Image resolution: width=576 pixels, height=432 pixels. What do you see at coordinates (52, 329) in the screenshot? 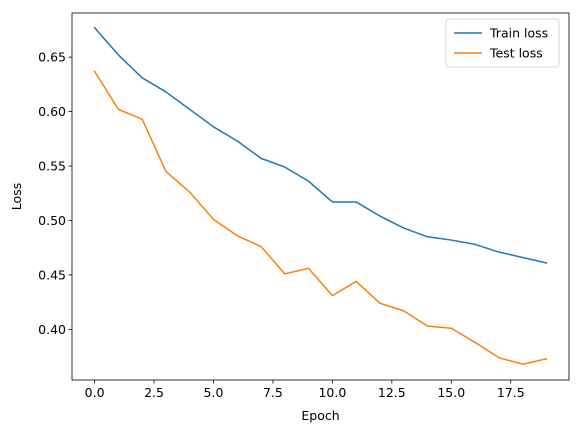
I see `y-tick-label: 0.40` at bounding box center [52, 329].